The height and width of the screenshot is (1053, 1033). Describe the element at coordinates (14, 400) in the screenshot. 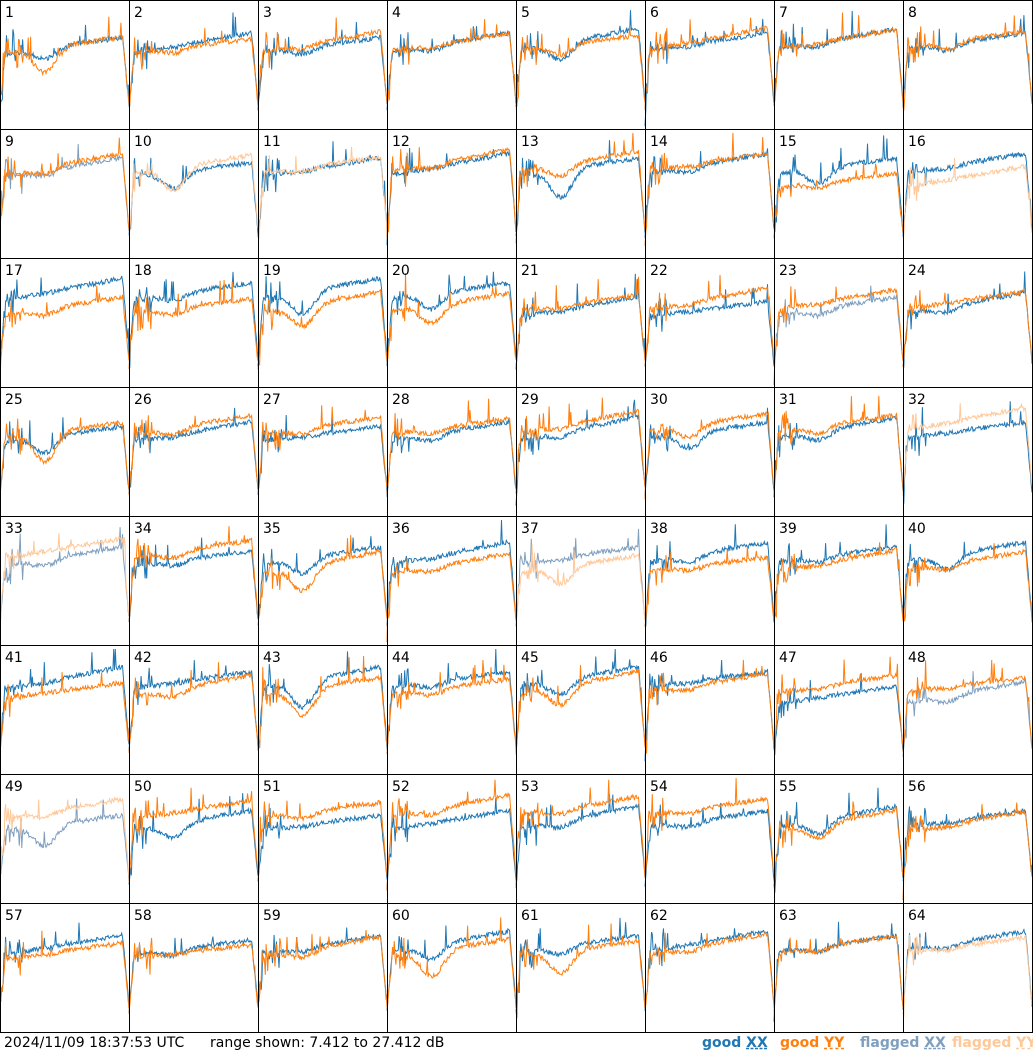

I see `panel-25-label: 25` at that location.